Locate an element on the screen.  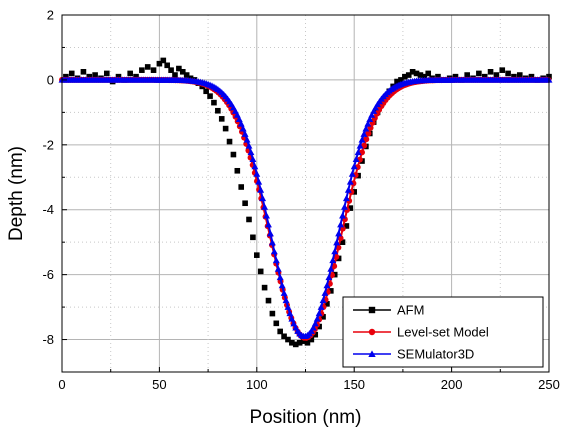
legend: AFM Level-set Model SEMulator3D is located at coordinates (443, 332).